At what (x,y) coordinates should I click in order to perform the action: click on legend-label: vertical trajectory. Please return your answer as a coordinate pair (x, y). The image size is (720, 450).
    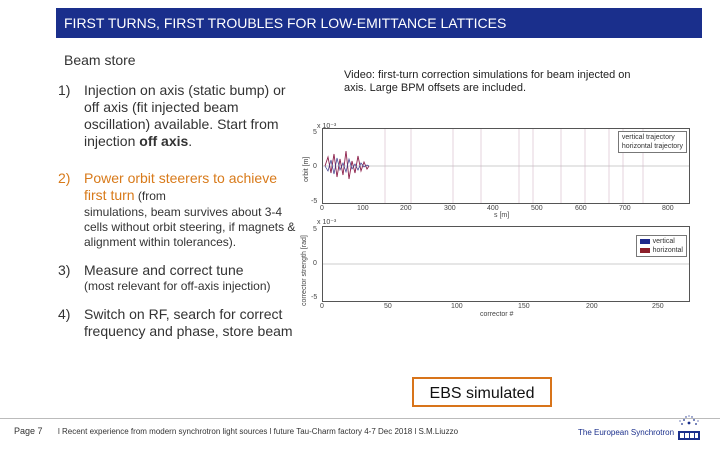
    Looking at the image, I should click on (648, 137).